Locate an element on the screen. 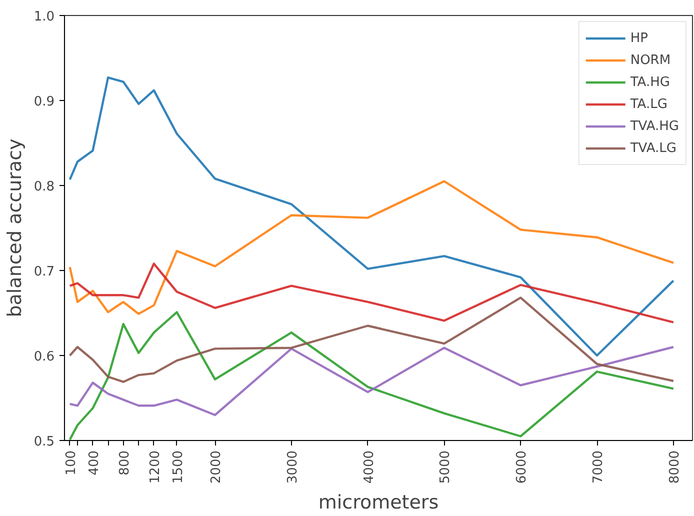  y-tick-label: 1.0 is located at coordinates (44, 17).